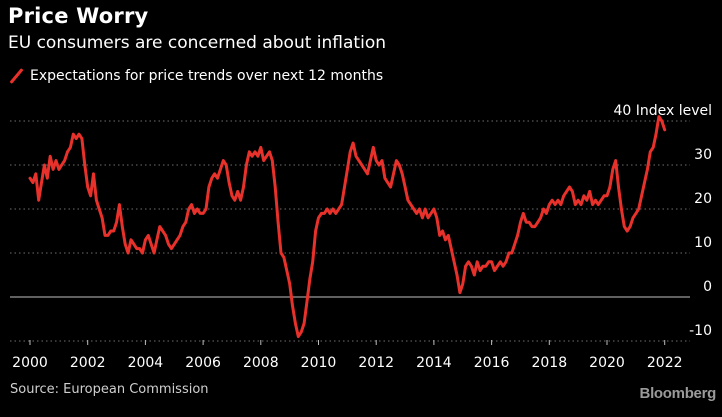 This screenshot has height=417, width=722. Describe the element at coordinates (88, 363) in the screenshot. I see `x-tick-label: 2002` at that location.